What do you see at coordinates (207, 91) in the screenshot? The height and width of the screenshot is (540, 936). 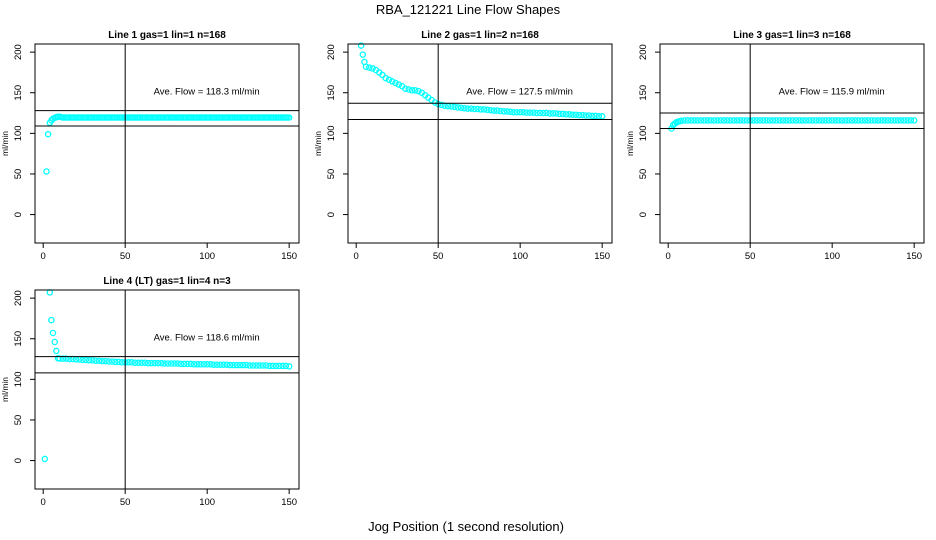 I see `average-flow-label: Ave. Flow = 118.3 ml/min` at bounding box center [207, 91].